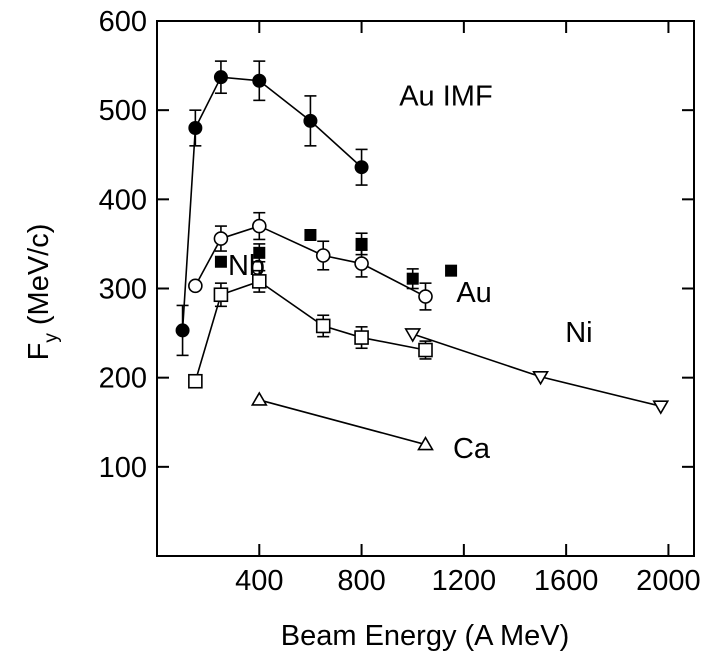  I want to click on y-tick-label-500: 500, so click(123, 111).